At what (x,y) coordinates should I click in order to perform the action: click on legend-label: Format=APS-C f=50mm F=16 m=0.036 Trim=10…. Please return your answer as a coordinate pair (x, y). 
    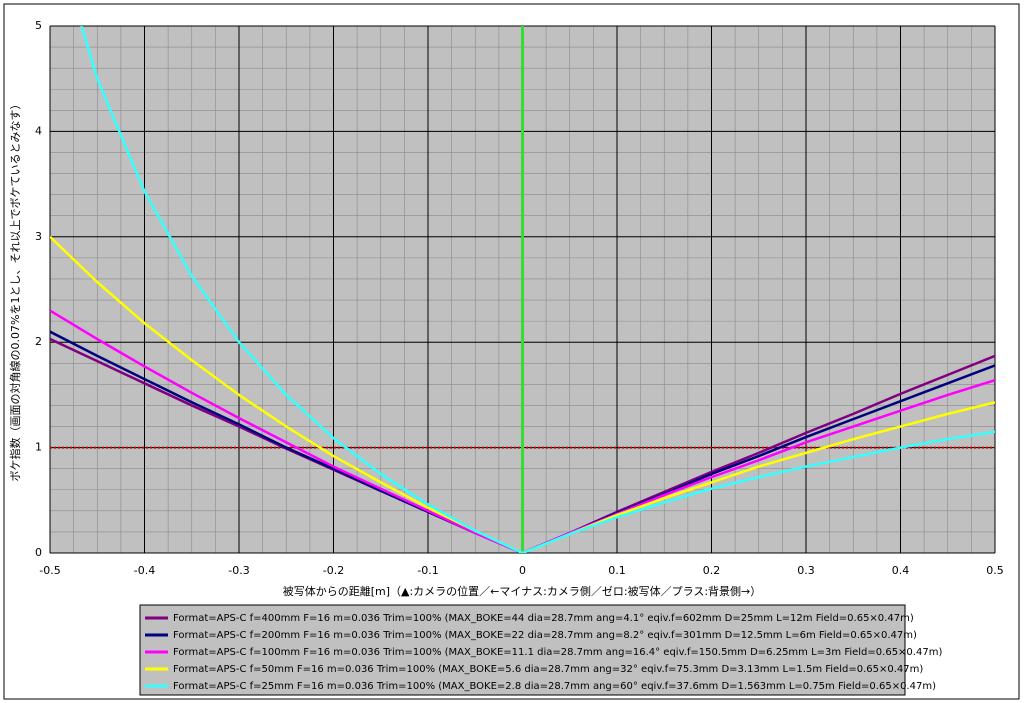
    Looking at the image, I should click on (548, 669).